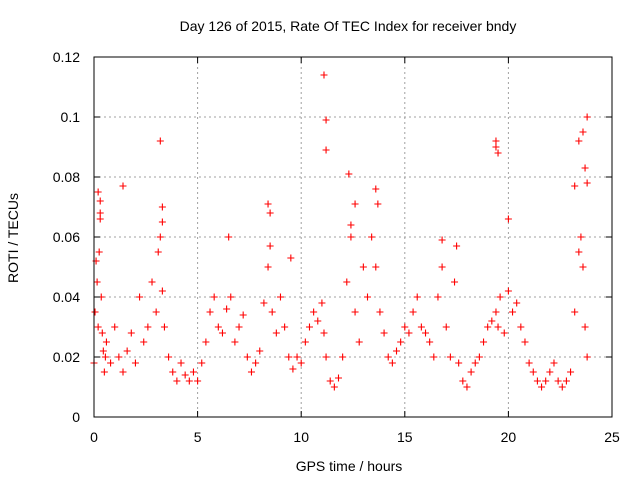  I want to click on y-tick-label: 0.06, so click(66, 237).